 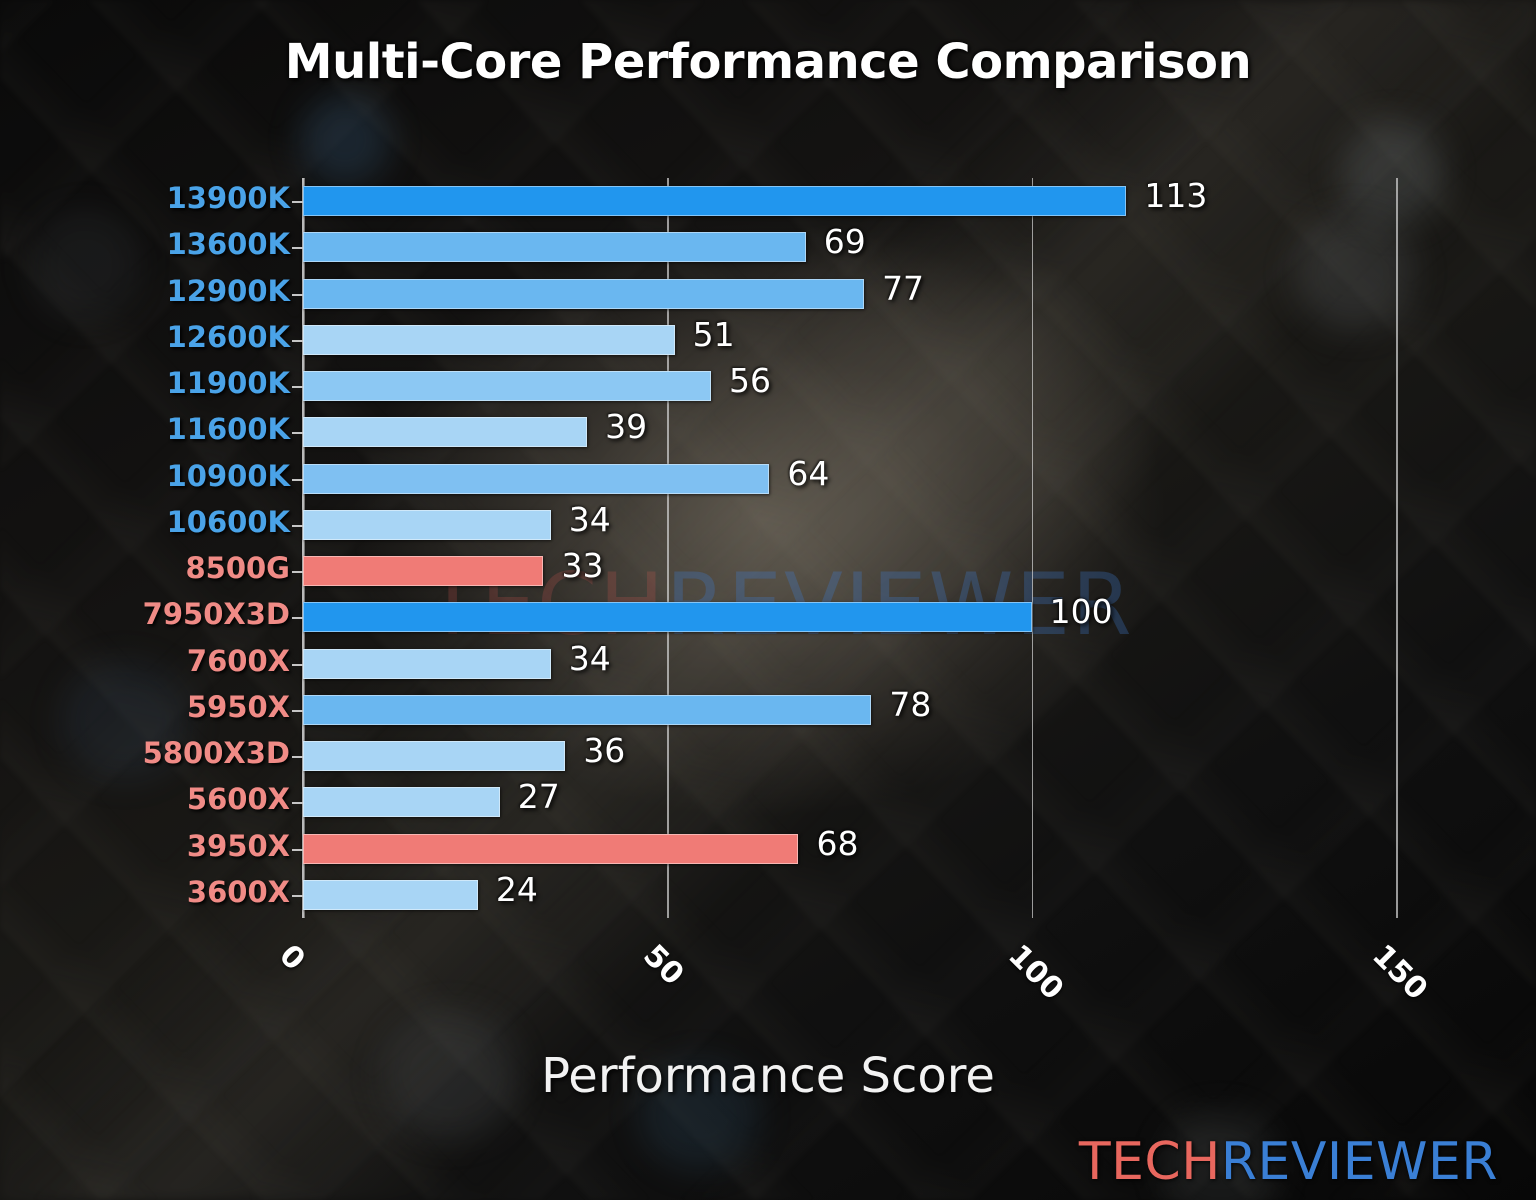 I want to click on category-label-7600x: 7600X, so click(x=238, y=660).